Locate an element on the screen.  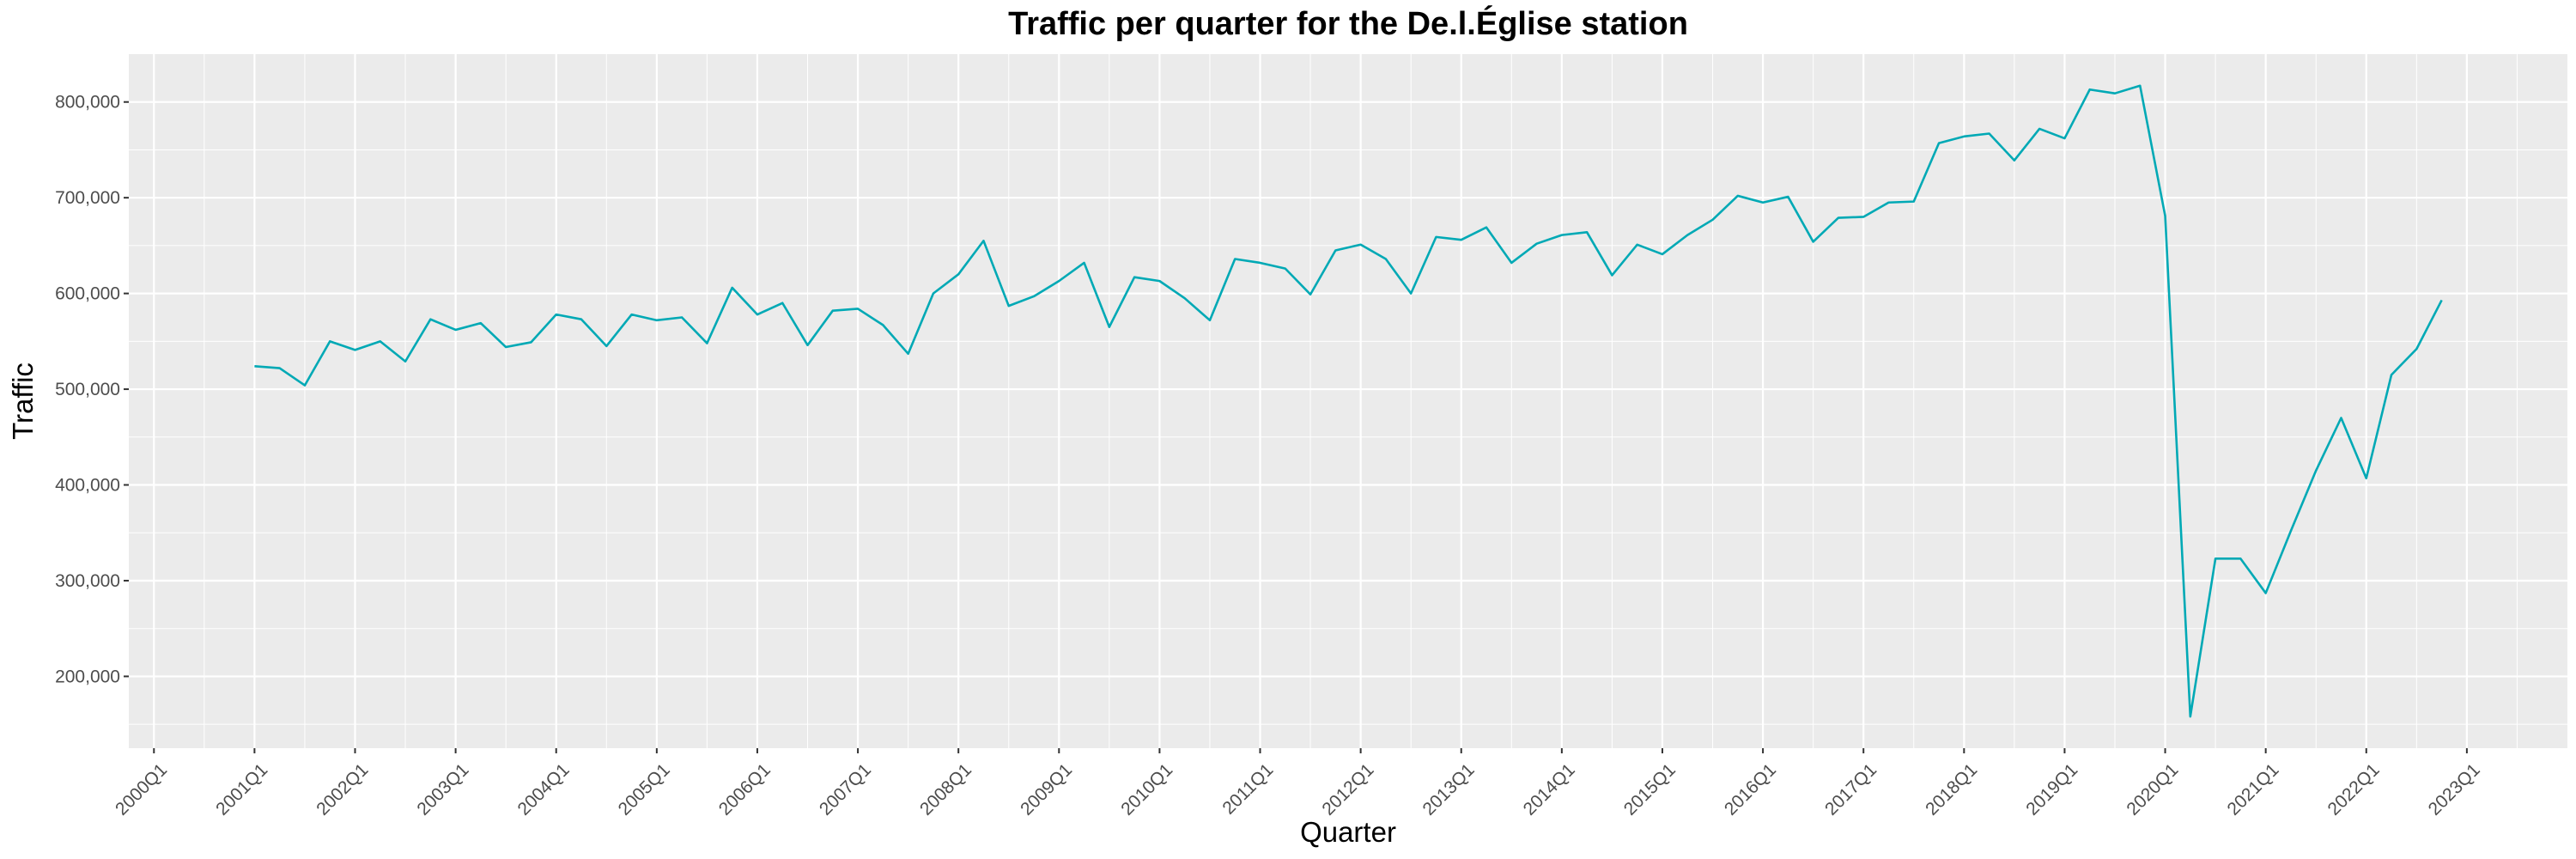
x-tick-label: 2013Q1 is located at coordinates (1449, 789).